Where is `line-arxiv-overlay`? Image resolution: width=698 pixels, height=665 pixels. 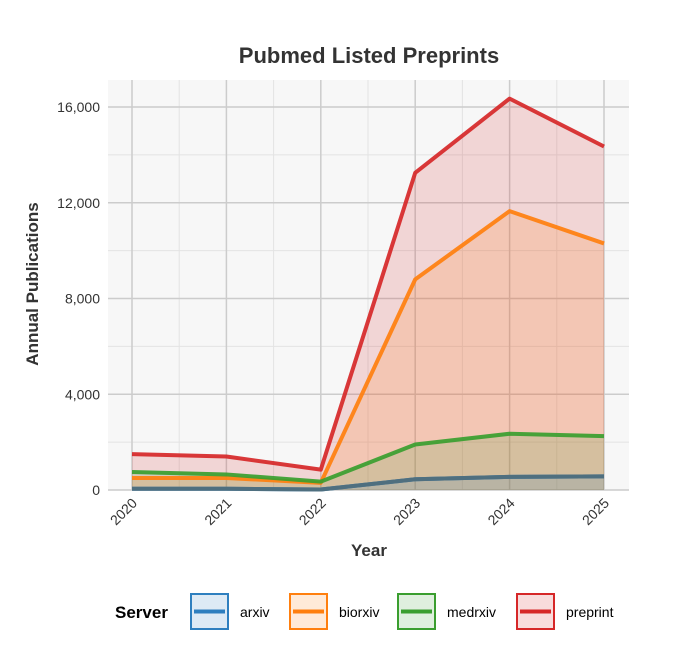
line-arxiv-overlay is located at coordinates (368, 483).